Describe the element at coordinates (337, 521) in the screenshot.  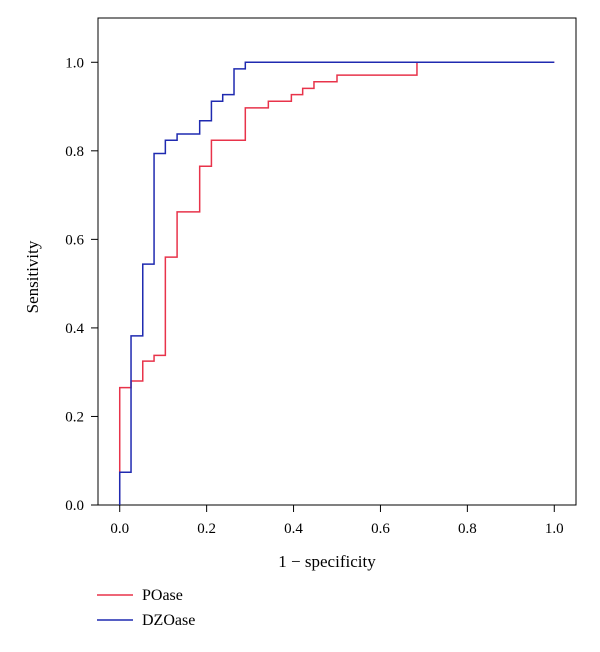
I see `x-axis: 0.0 0.2 0.4 0.6 0.8 1.0` at that location.